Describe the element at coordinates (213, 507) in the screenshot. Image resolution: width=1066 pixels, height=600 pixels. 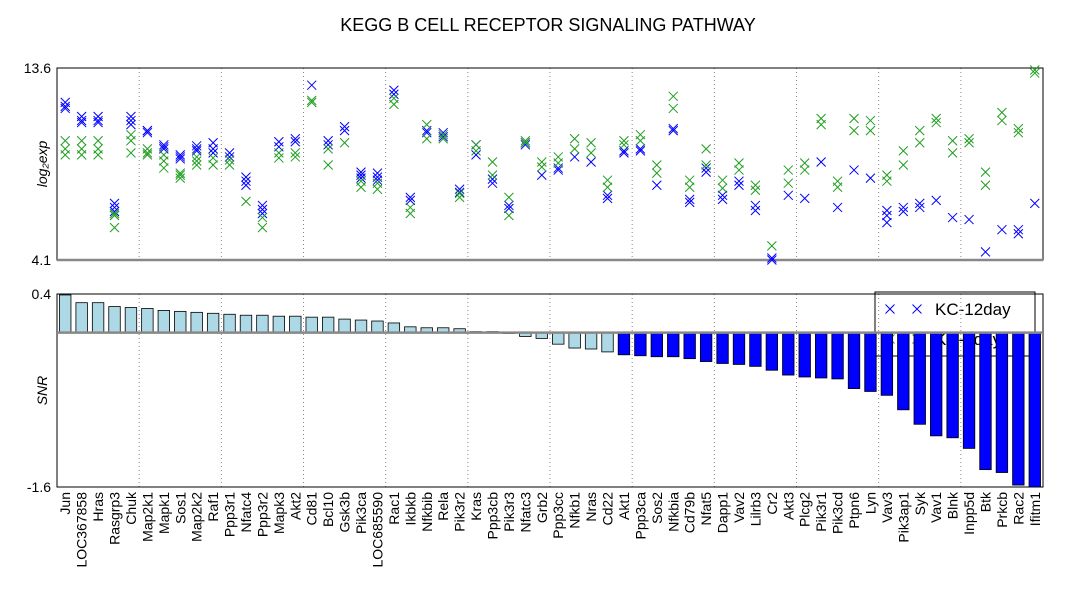
I see `x-tick-label: Raf1` at that location.